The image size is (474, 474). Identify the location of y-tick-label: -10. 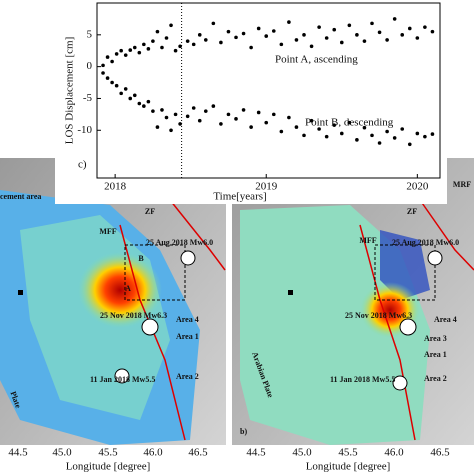
(84, 130).